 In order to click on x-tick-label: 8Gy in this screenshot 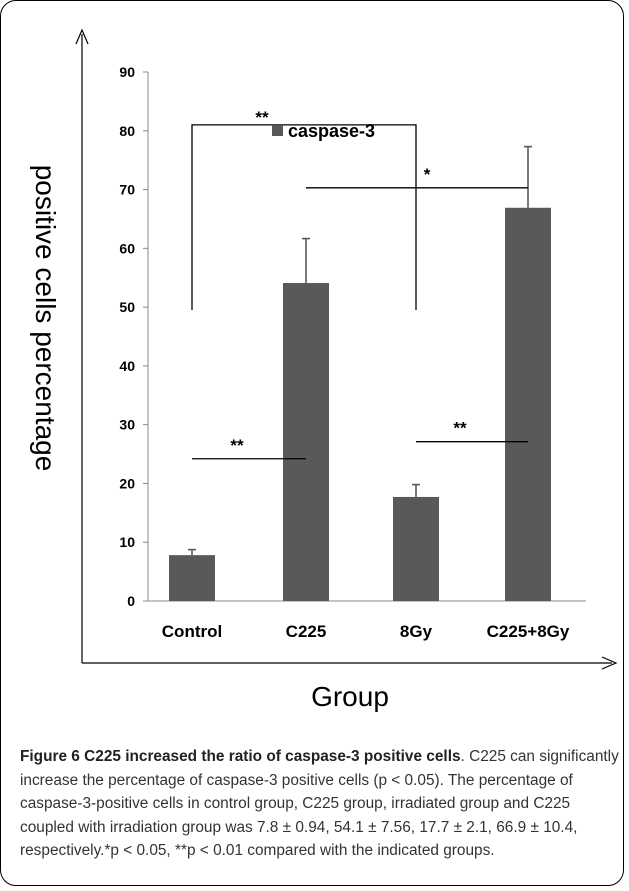, I will do `click(416, 631)`.